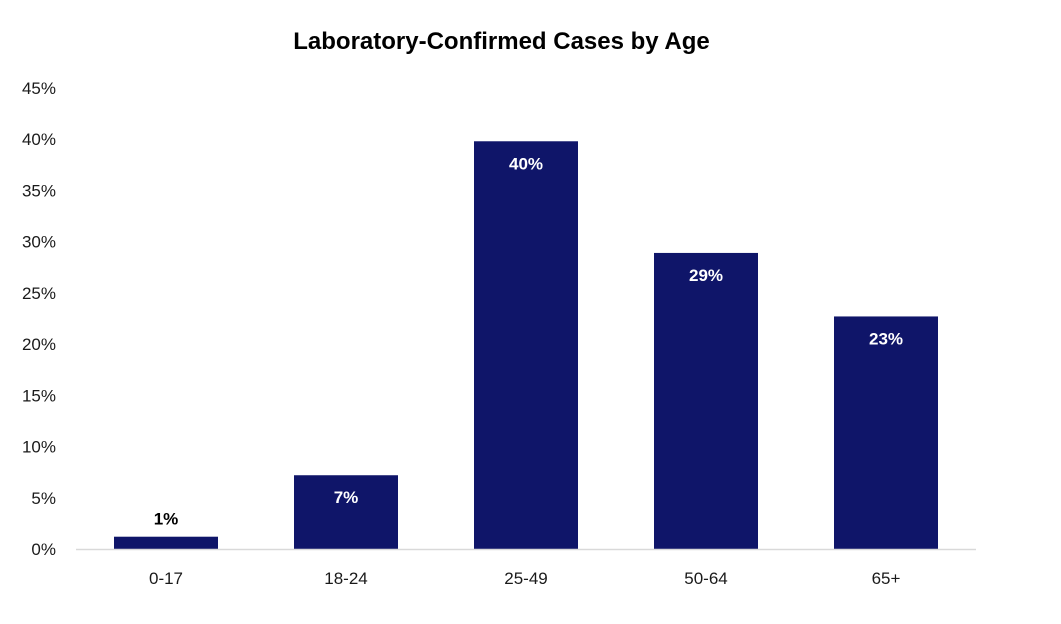  What do you see at coordinates (166, 519) in the screenshot?
I see `data-label: 1%` at bounding box center [166, 519].